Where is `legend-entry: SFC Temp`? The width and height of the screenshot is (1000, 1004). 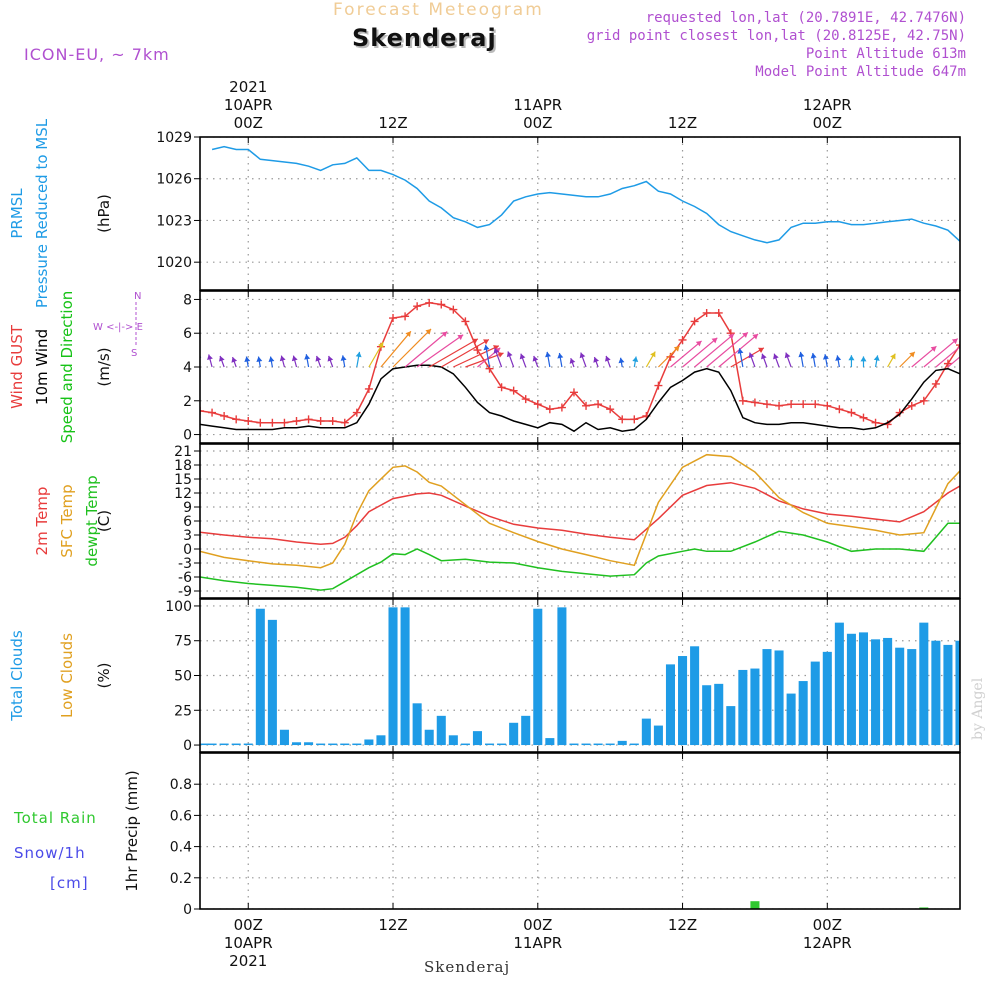
legend-entry: SFC Temp is located at coordinates (67, 520).